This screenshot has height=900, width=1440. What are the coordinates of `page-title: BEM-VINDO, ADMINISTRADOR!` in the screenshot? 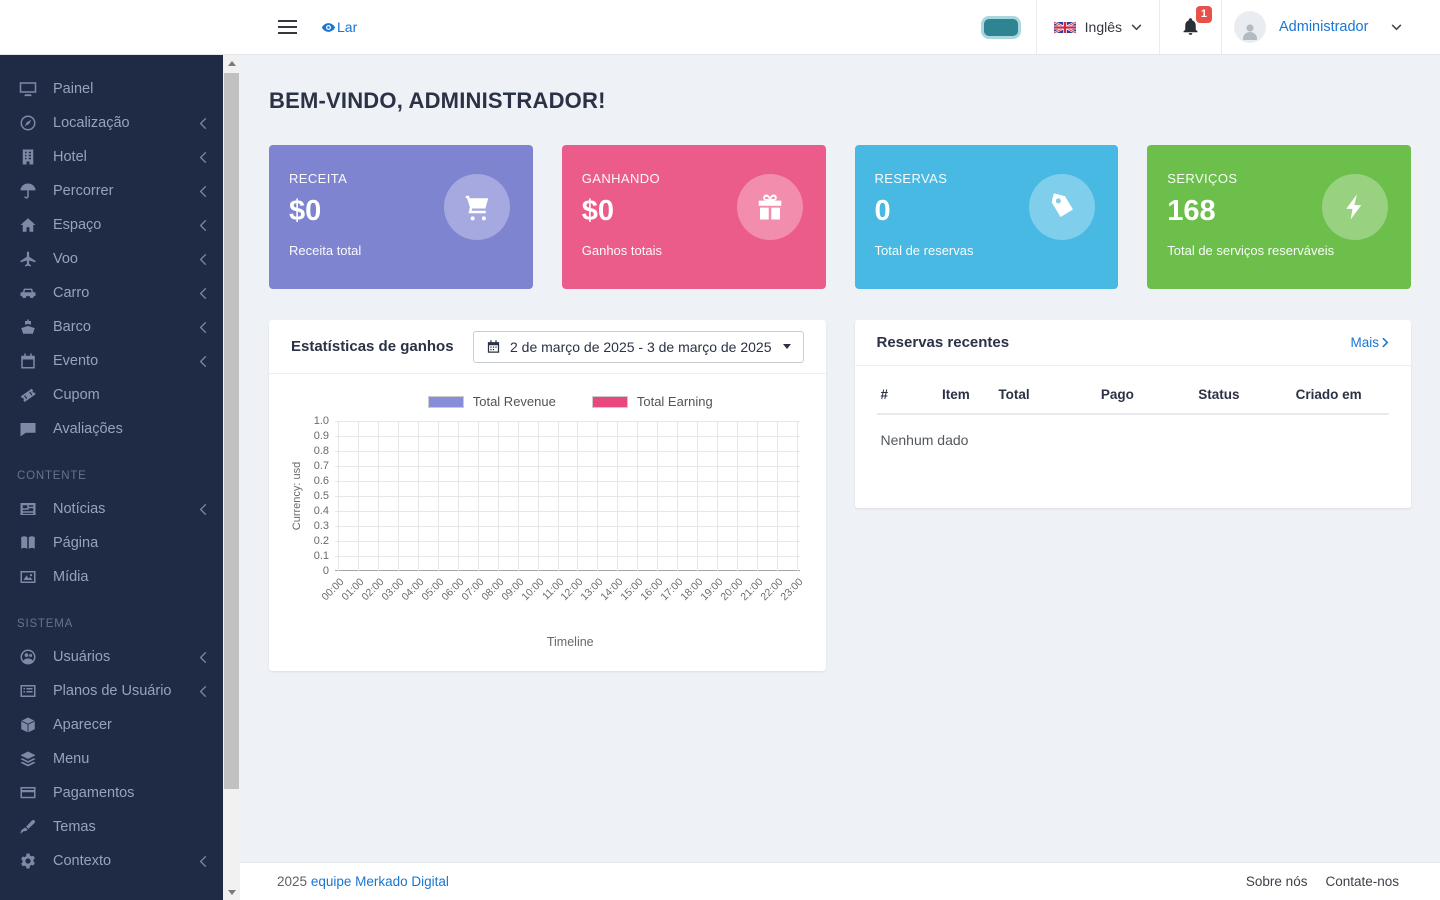 It's located at (437, 100).